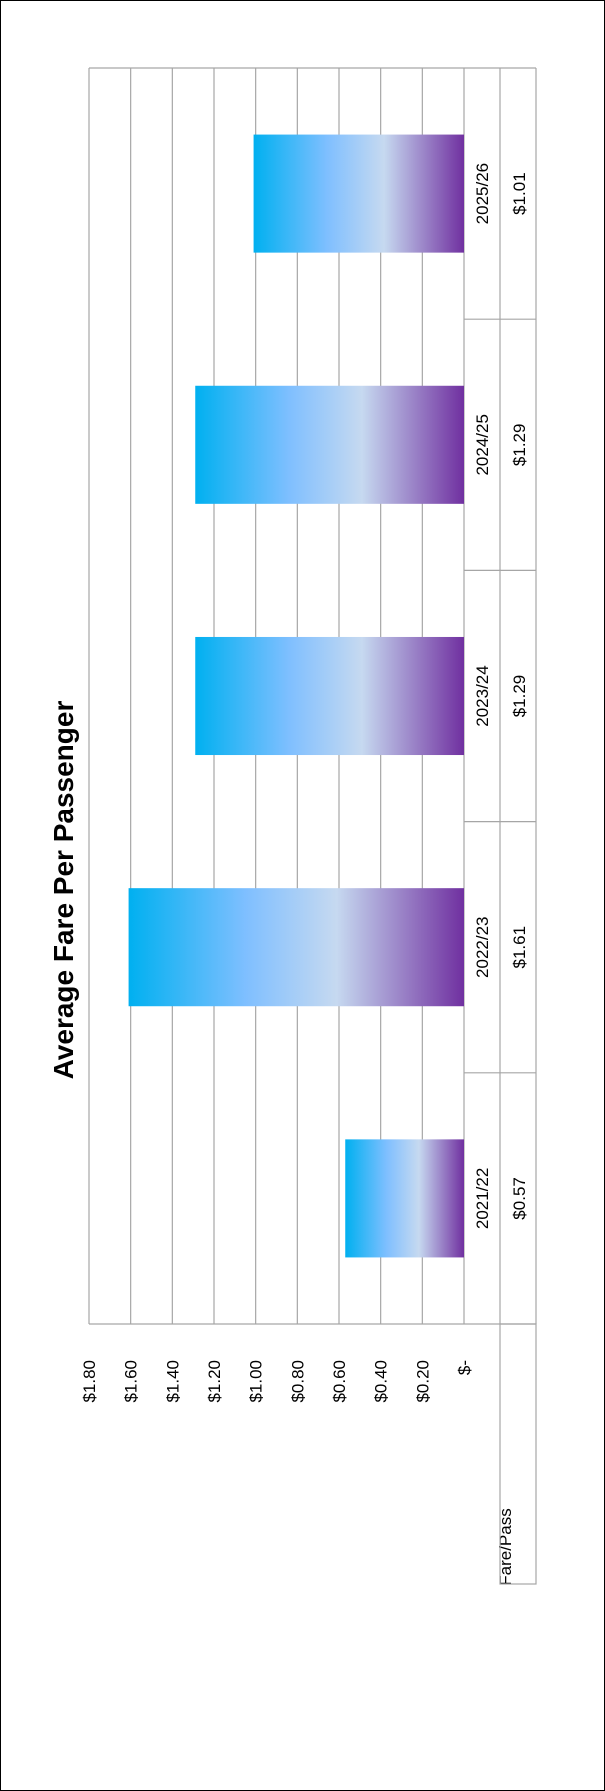 The image size is (605, 1791). What do you see at coordinates (214, 1381) in the screenshot?
I see `y-tick-label: $1.20` at bounding box center [214, 1381].